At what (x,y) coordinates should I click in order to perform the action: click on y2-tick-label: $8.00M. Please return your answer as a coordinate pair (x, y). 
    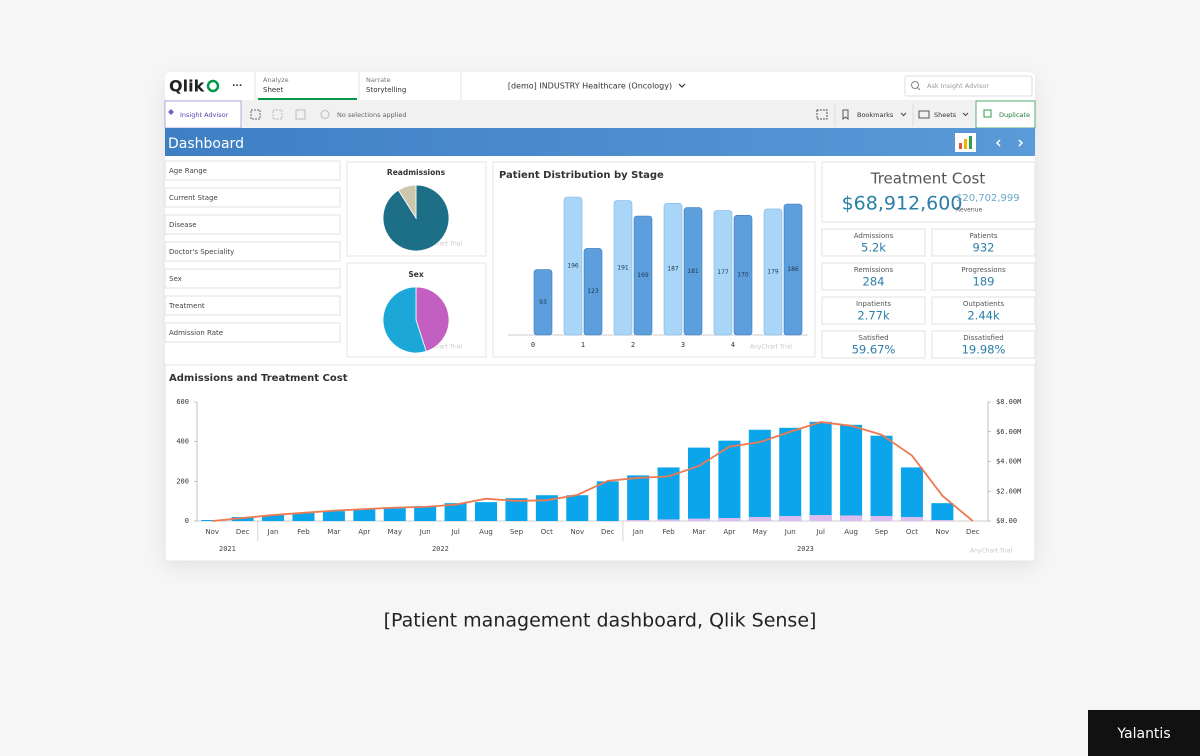
    Looking at the image, I should click on (1008, 402).